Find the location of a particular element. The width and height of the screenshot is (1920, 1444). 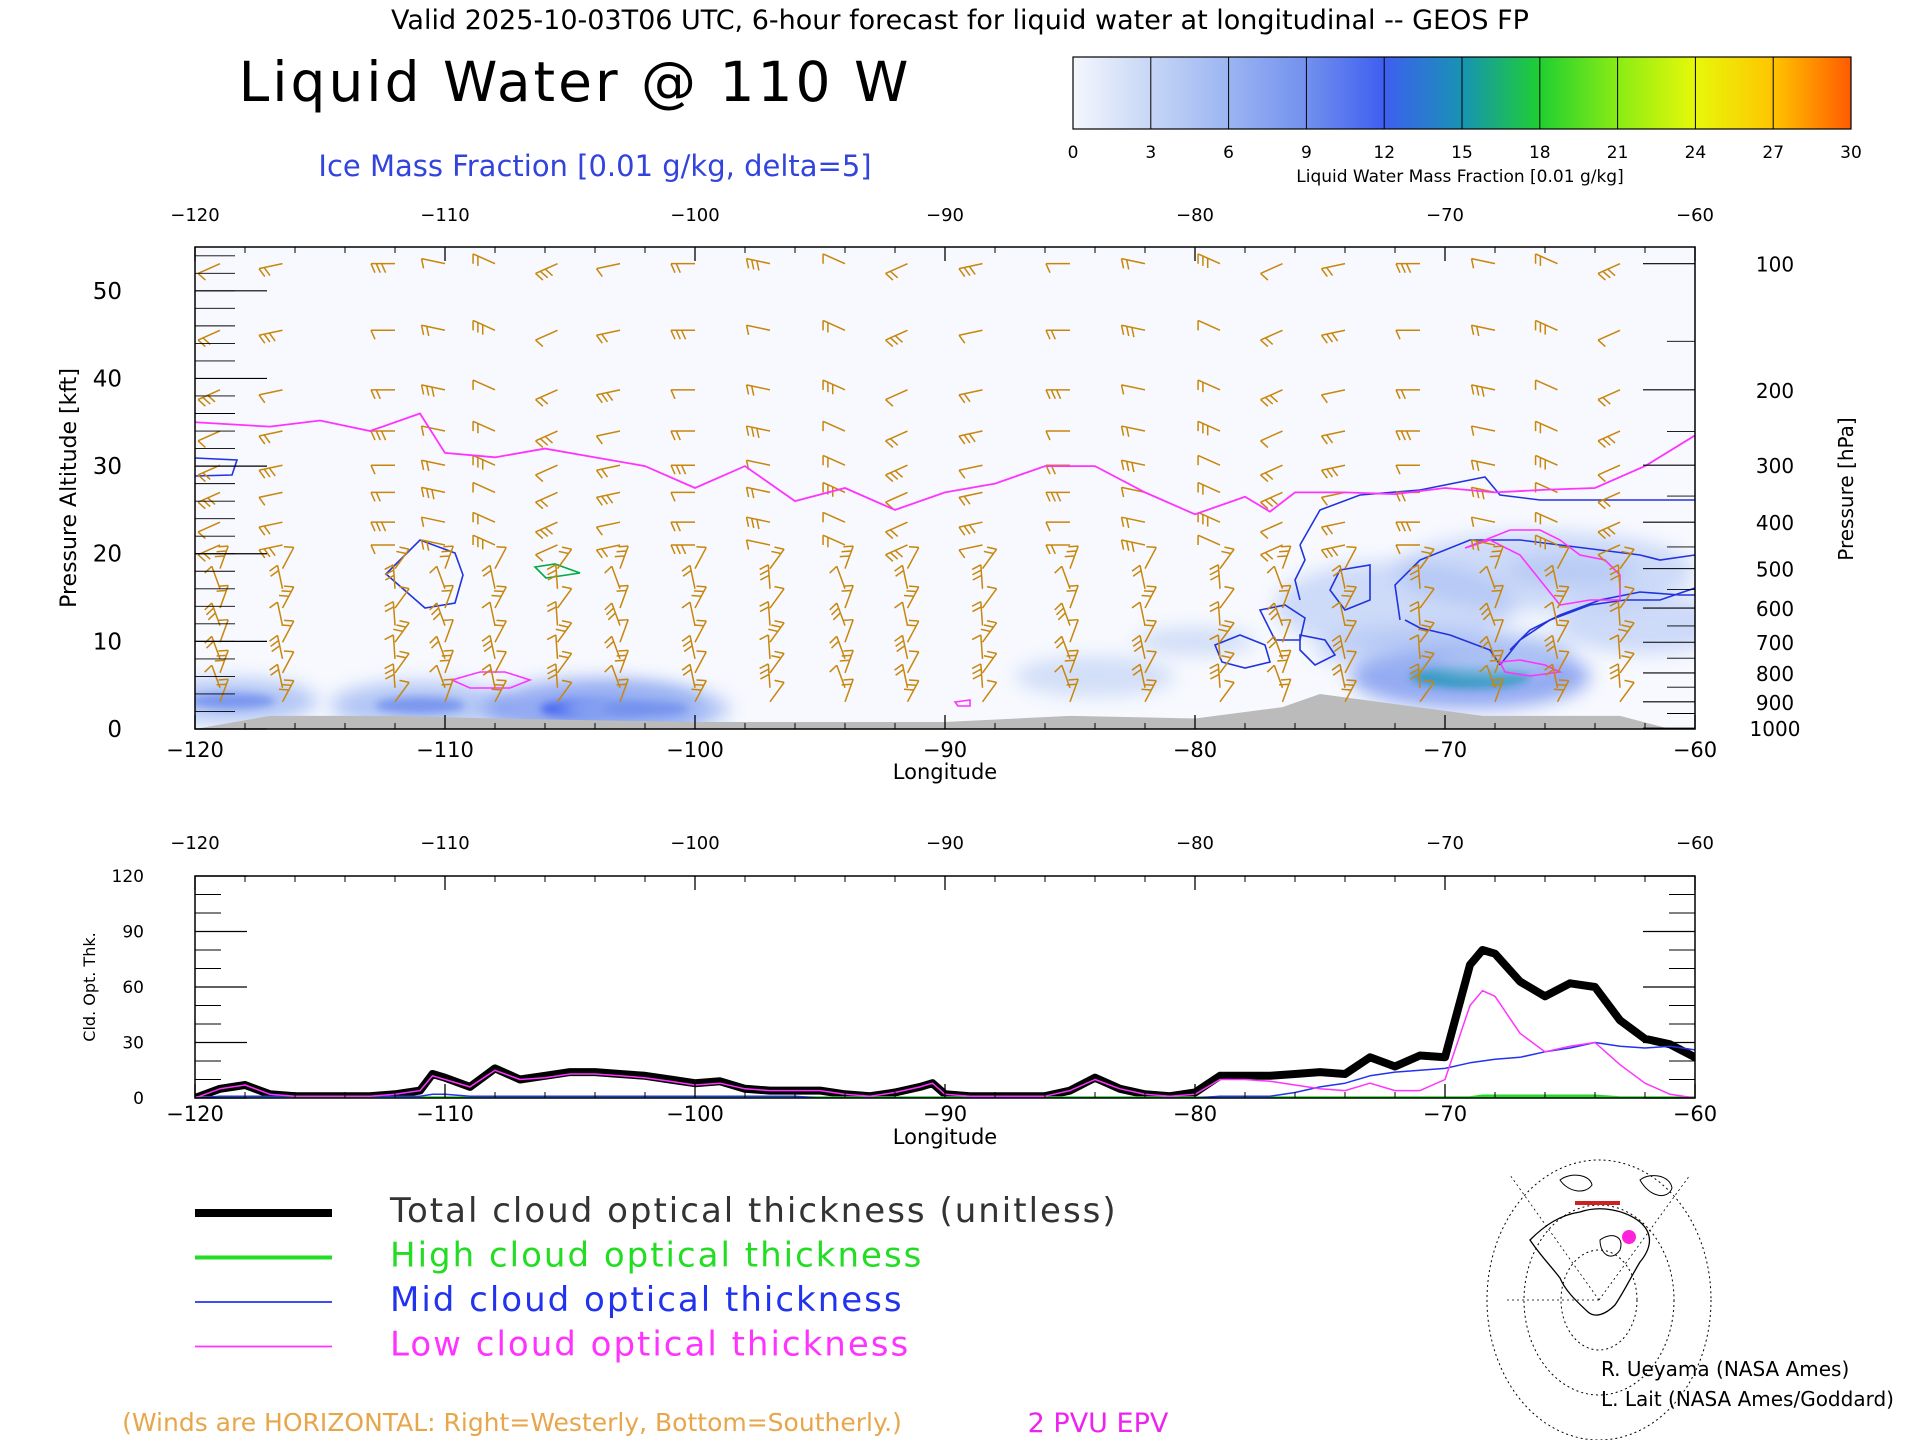

colorbar: 0 3 6 9 12 15 18 21 24 27 30 is located at coordinates (1465, 110).